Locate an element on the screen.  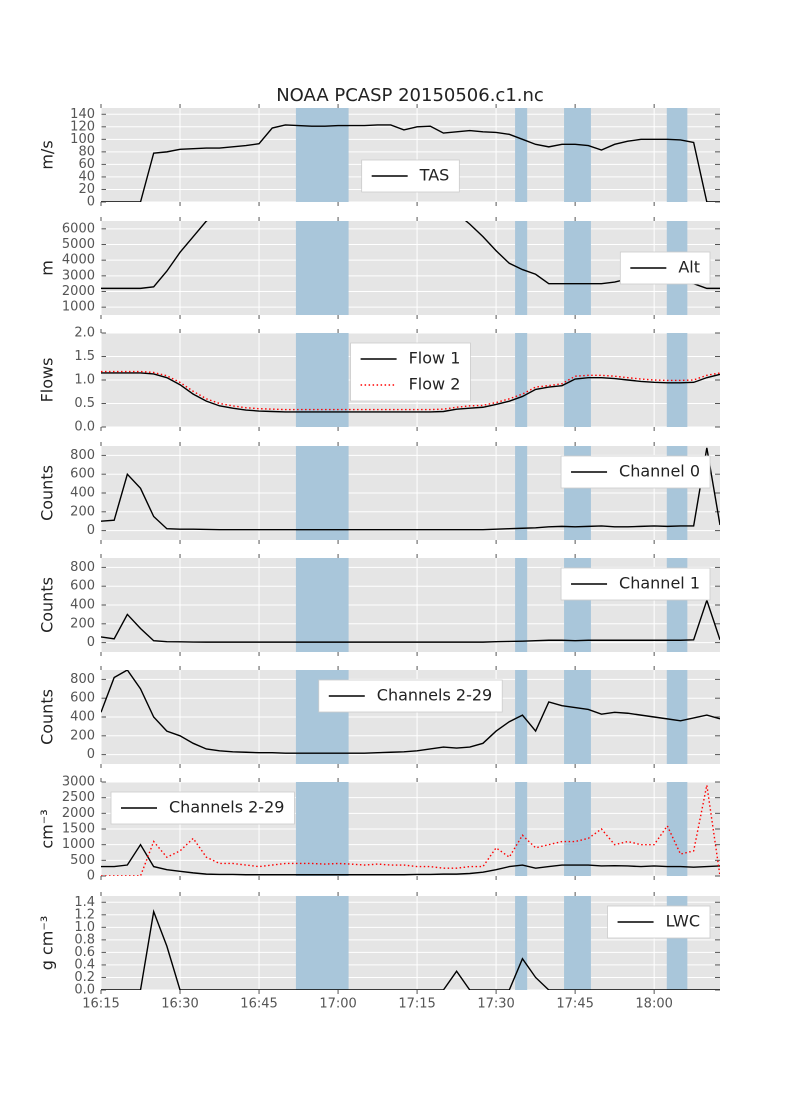
legend-label: Alt is located at coordinates (689, 267).